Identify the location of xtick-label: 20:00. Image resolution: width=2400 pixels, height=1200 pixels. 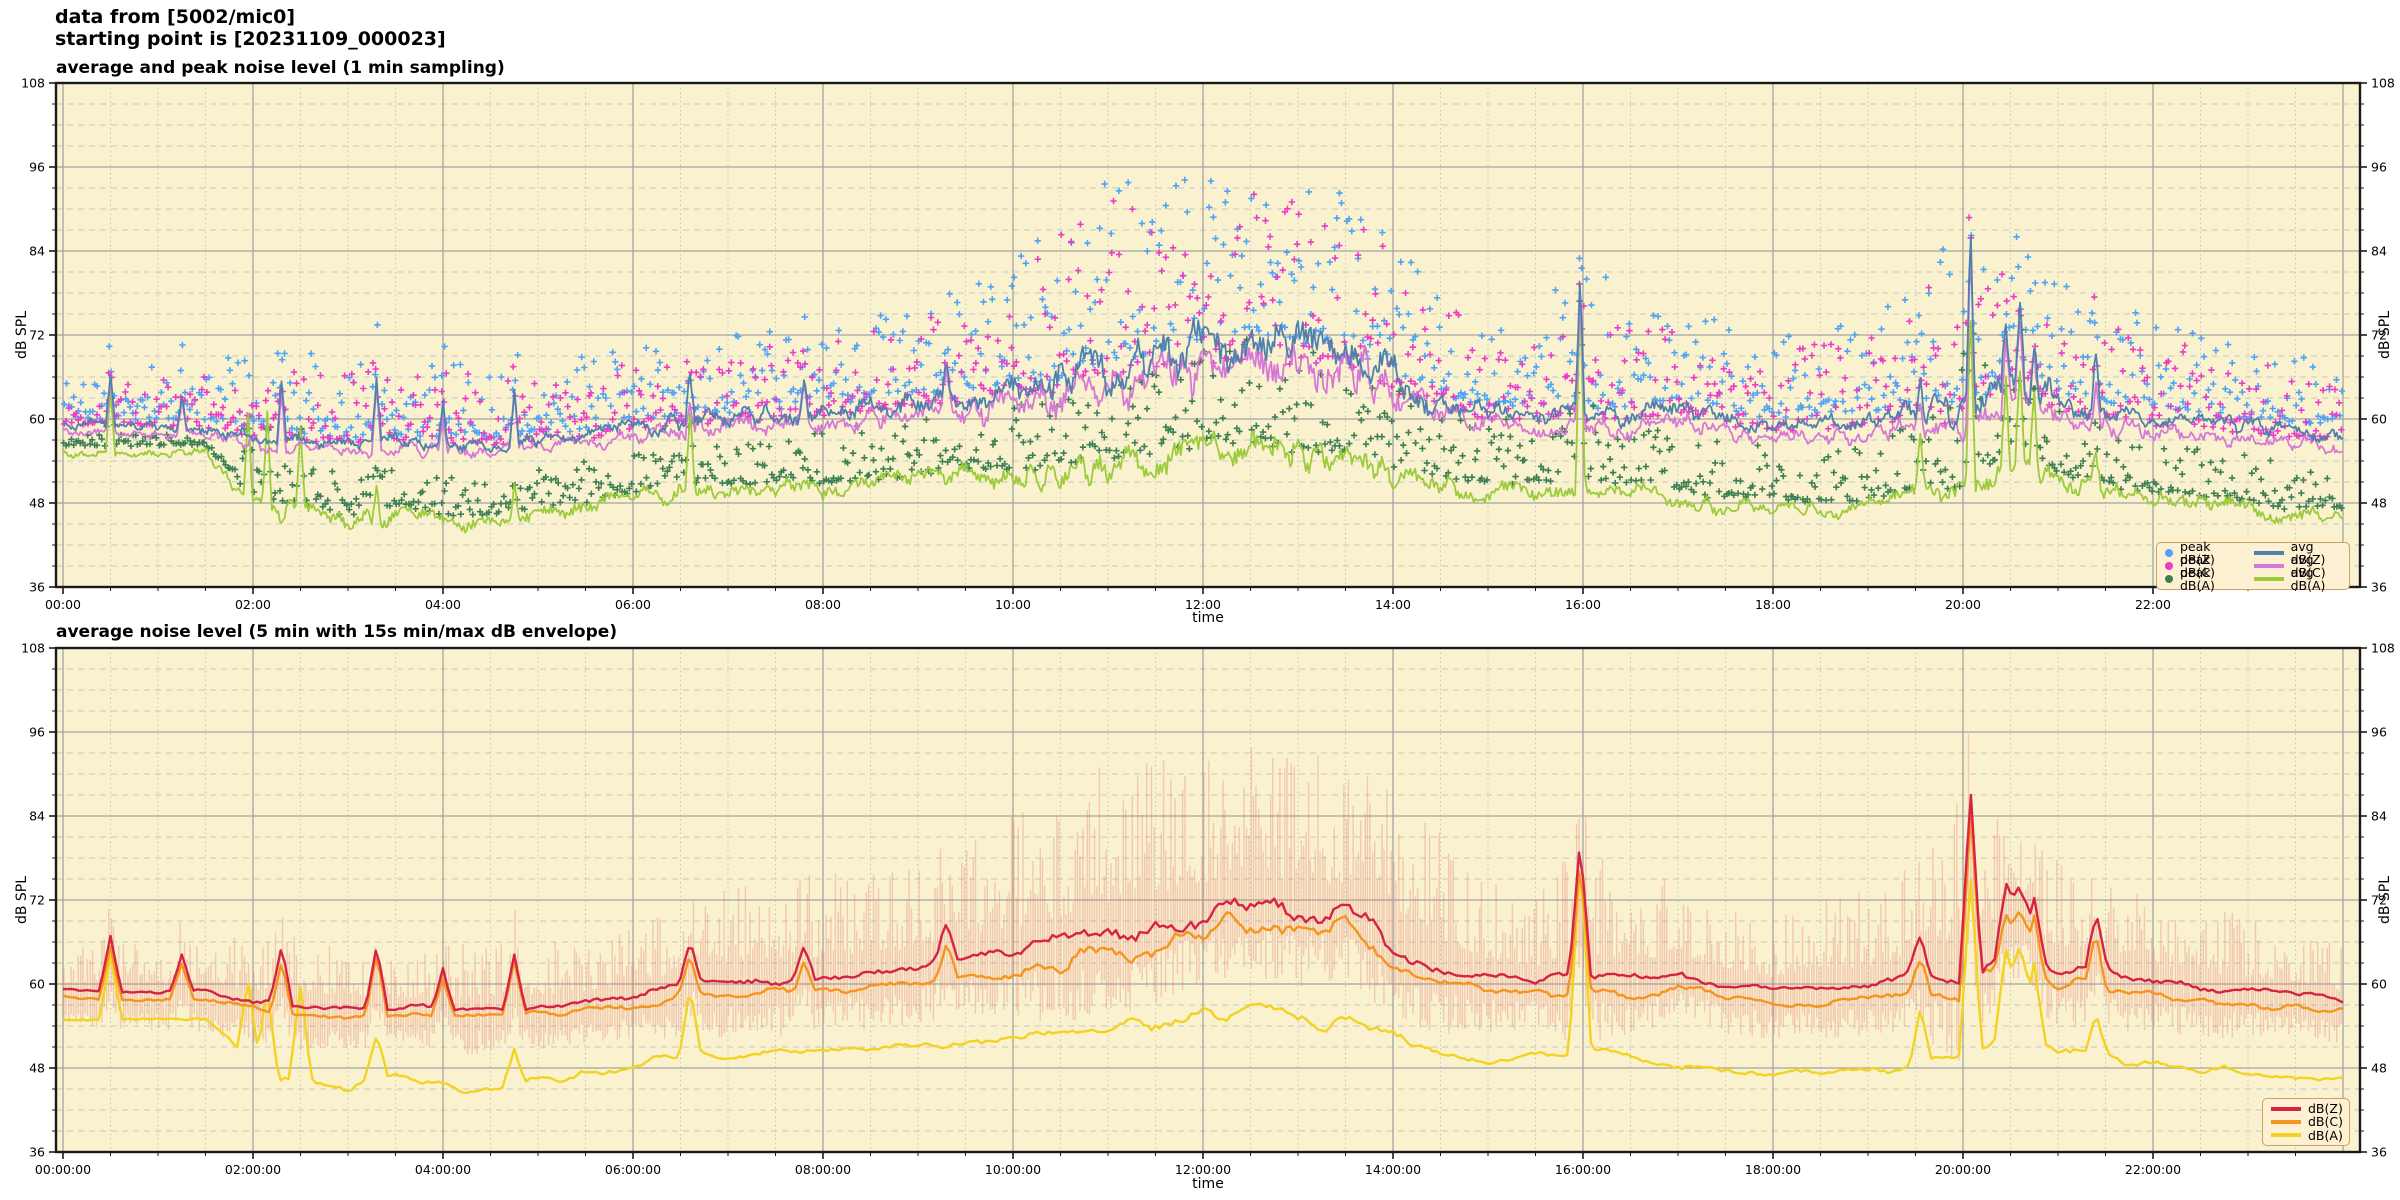
(1963, 604).